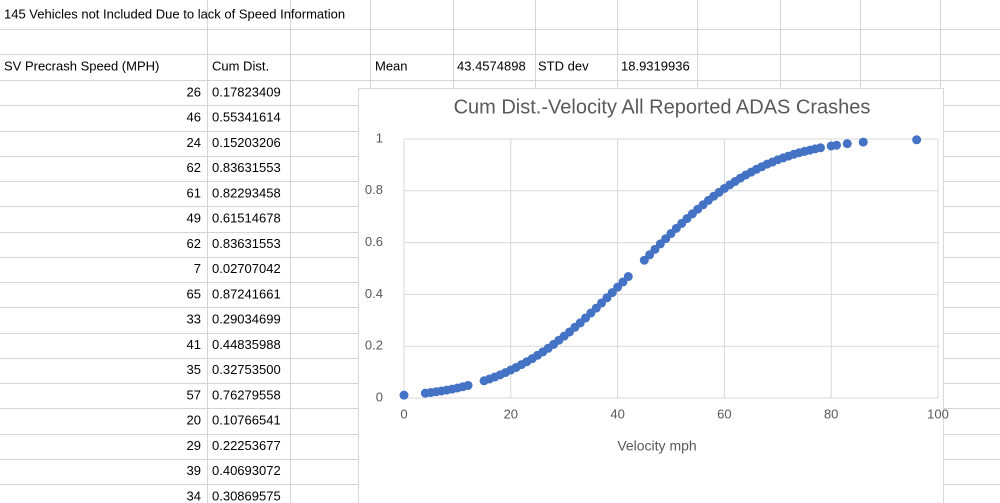 The width and height of the screenshot is (1000, 503). I want to click on dist-cell: 0.76279558, so click(246, 394).